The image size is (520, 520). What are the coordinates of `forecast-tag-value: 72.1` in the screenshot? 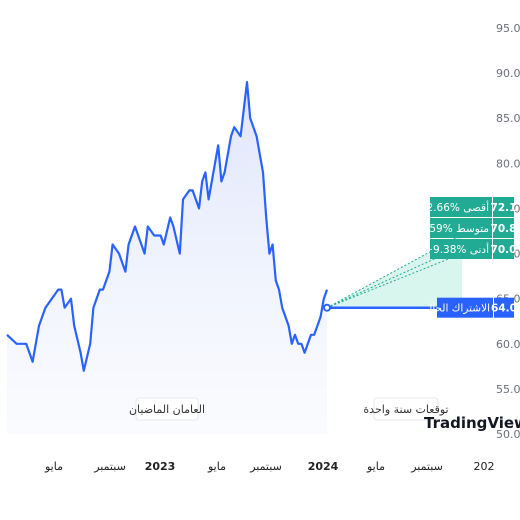 It's located at (504, 208).